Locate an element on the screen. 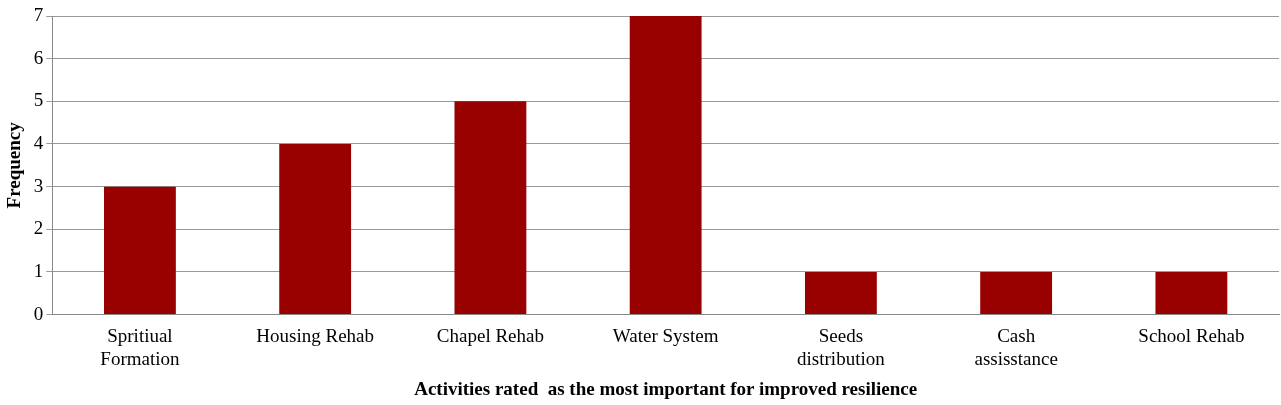  x-tick-label: Water System is located at coordinates (665, 335).